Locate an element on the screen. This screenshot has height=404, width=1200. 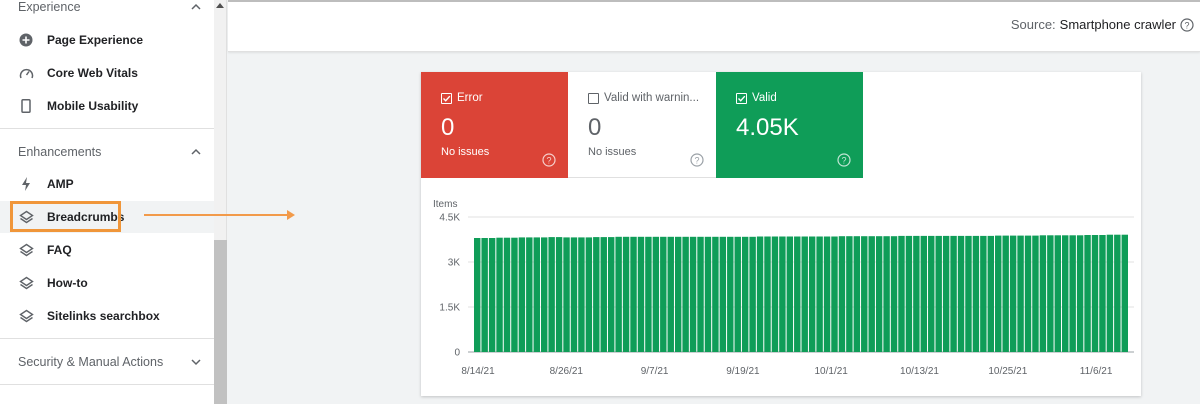
sidebar-item-mobile-usability: Mobile Usability is located at coordinates (107, 106).